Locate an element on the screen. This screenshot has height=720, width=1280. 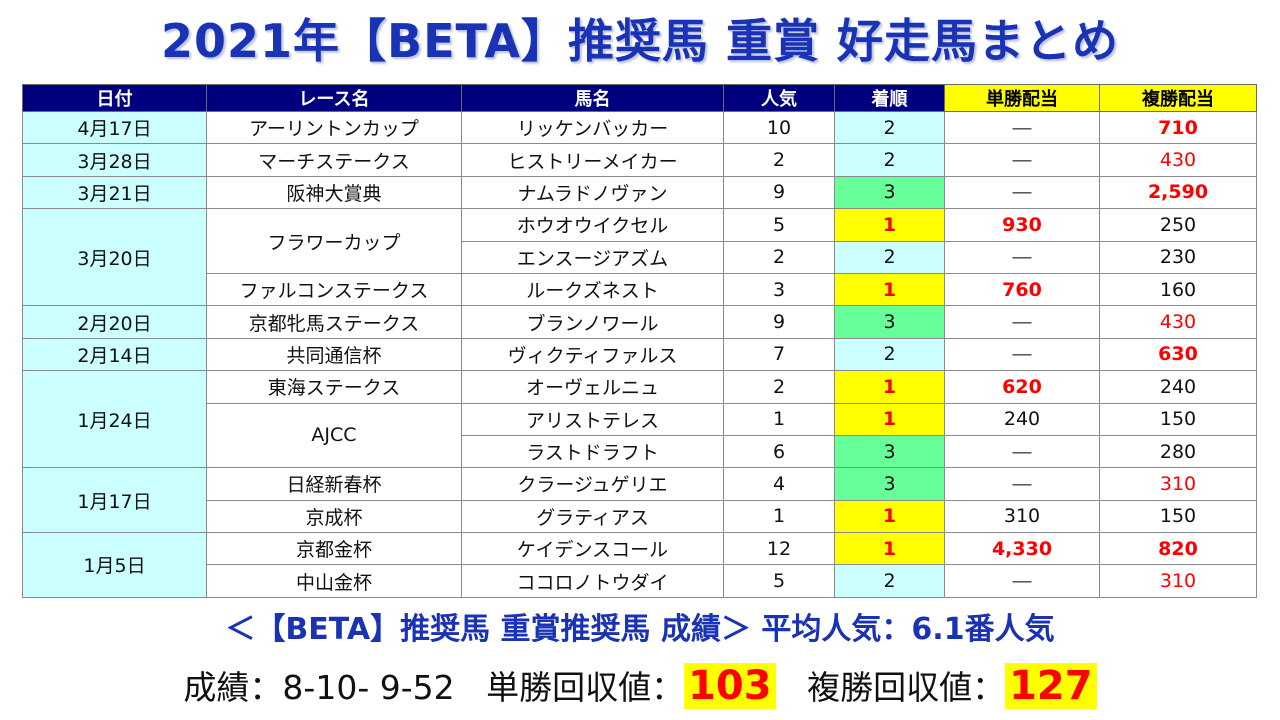
table-row: 2月14日 共同通信杯 ヴィクティファルス 7 2 ― 630 is located at coordinates (639, 354).